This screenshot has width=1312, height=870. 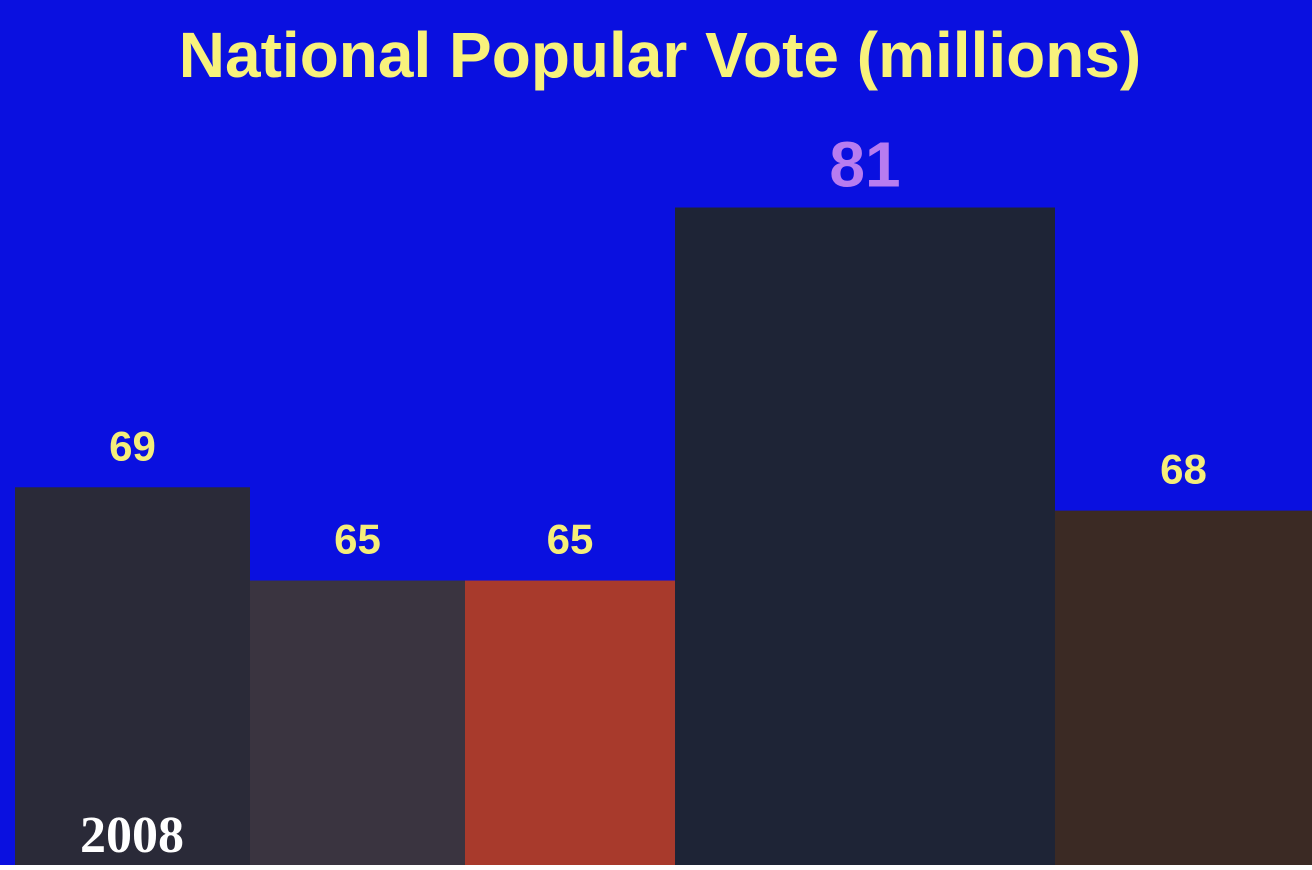 I want to click on annotation: 2008, so click(x=132, y=835).